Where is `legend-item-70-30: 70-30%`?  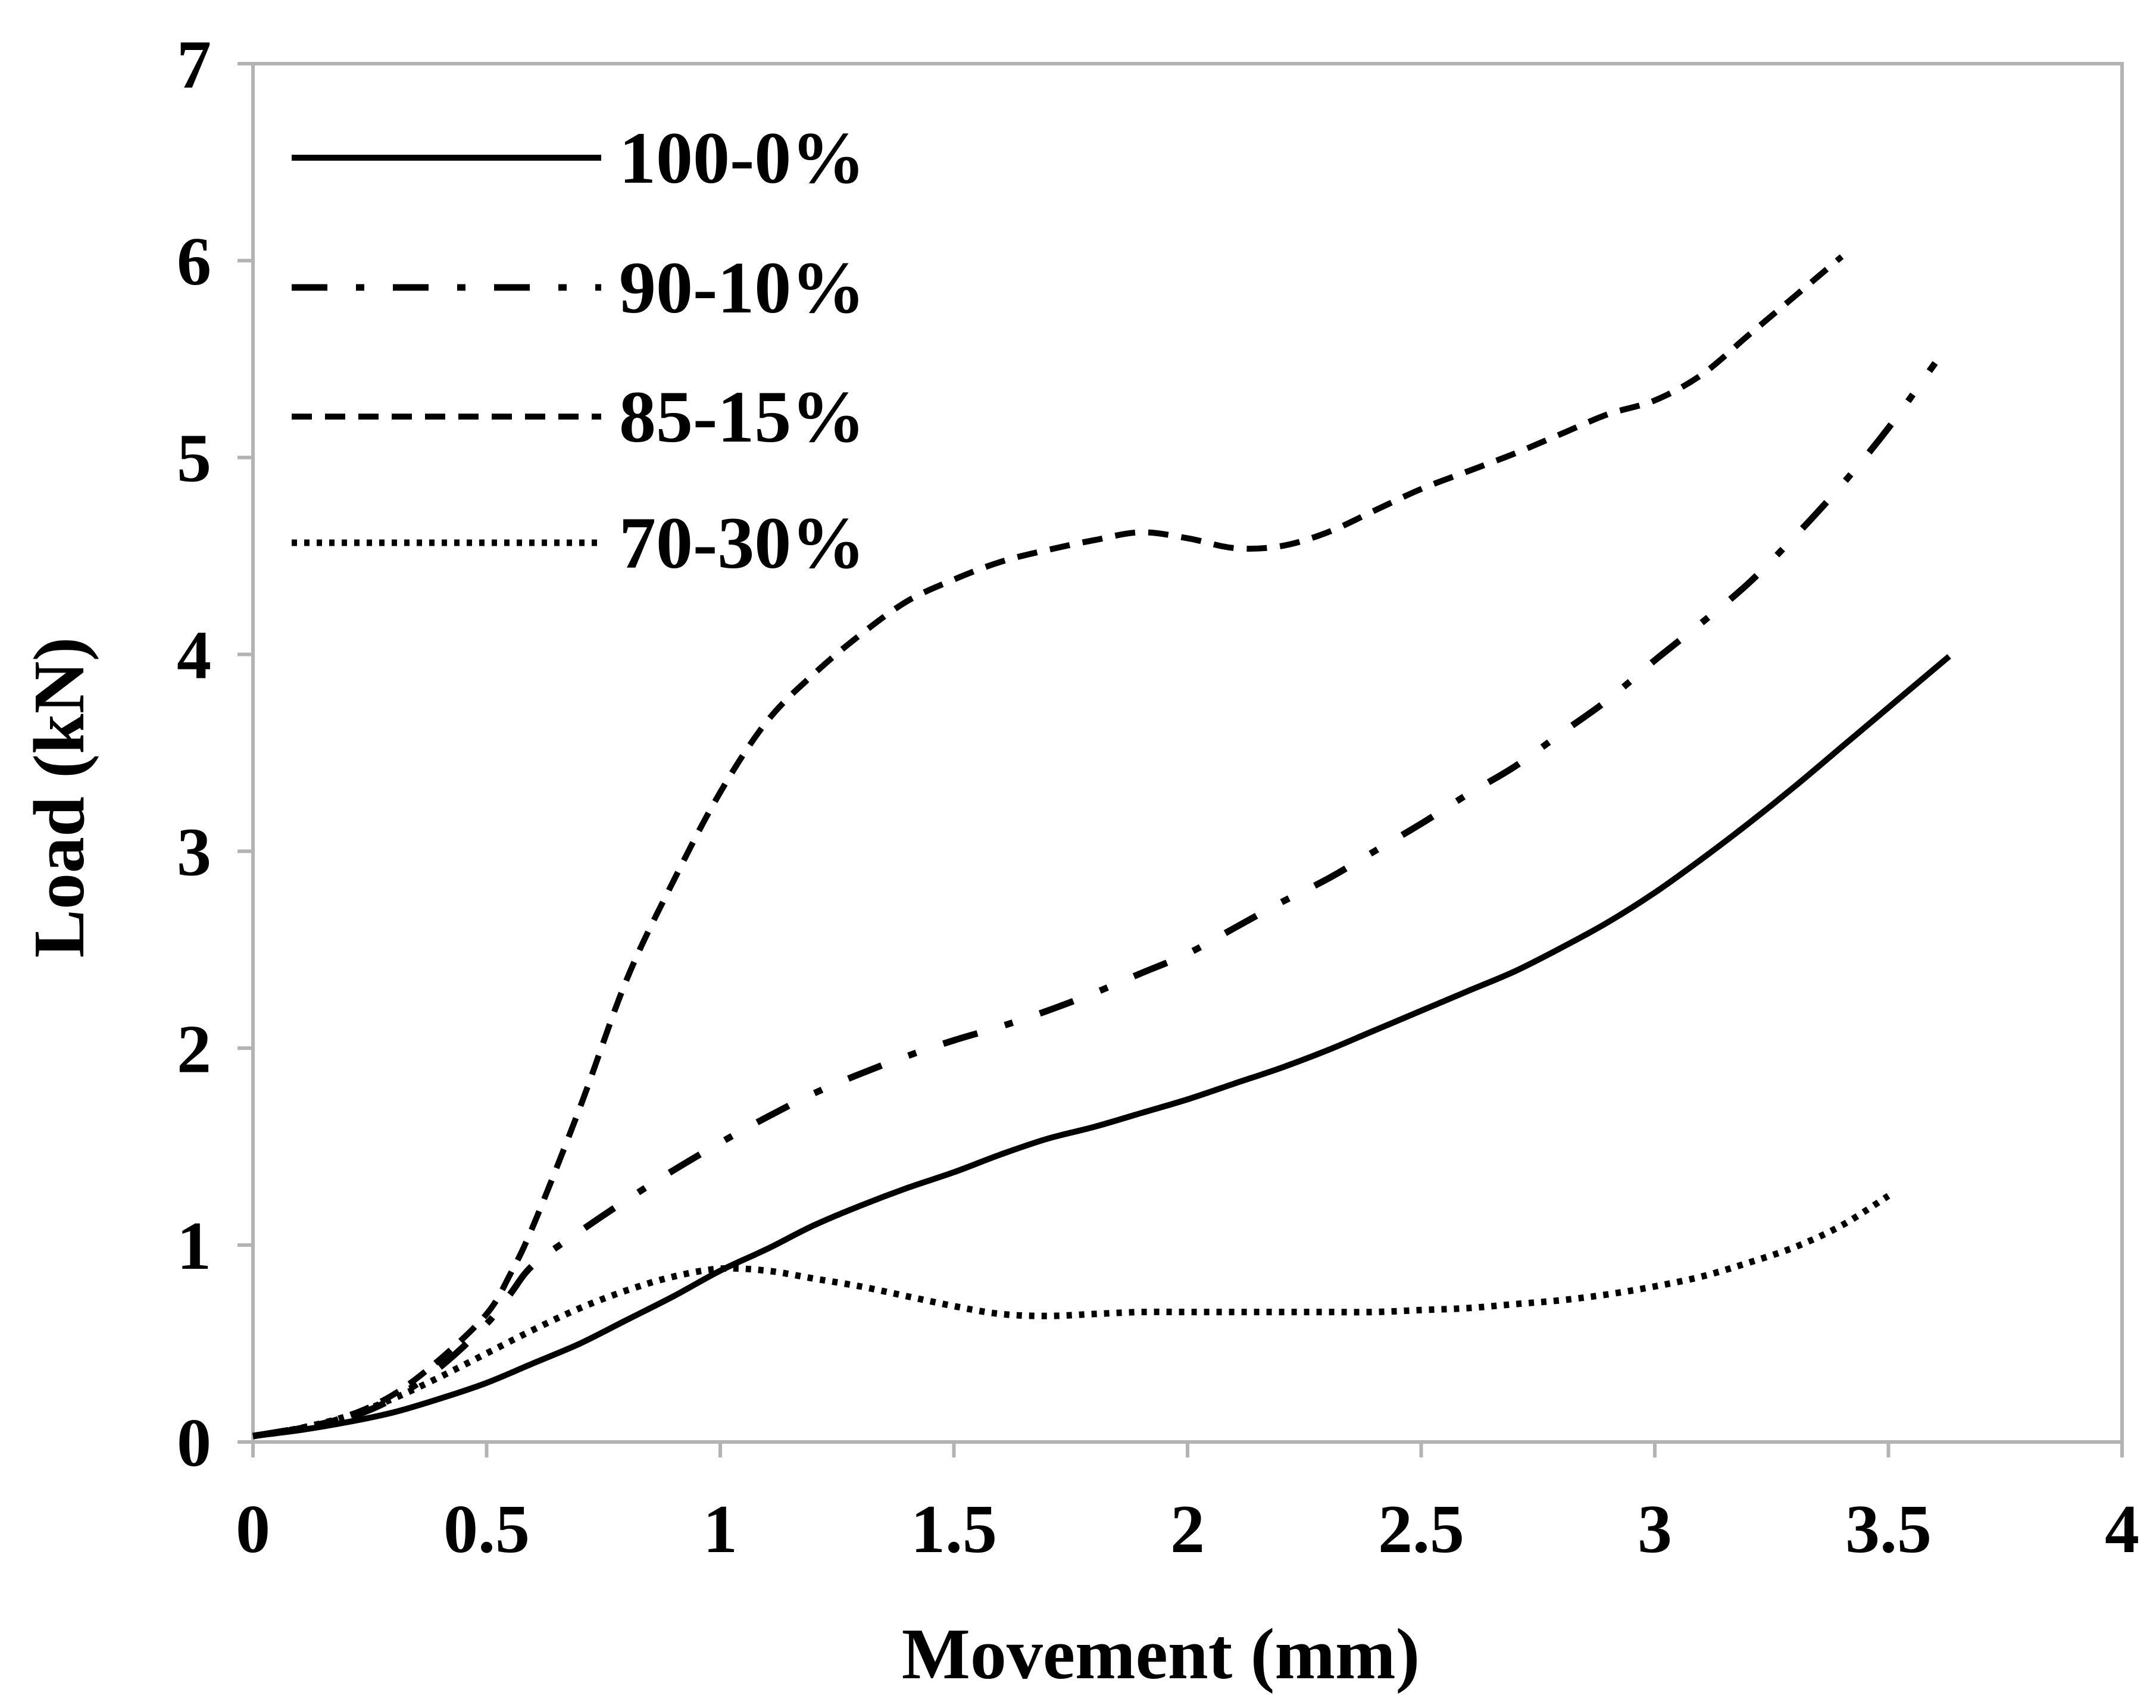
legend-item-70-30: 70-30% is located at coordinates (578, 543).